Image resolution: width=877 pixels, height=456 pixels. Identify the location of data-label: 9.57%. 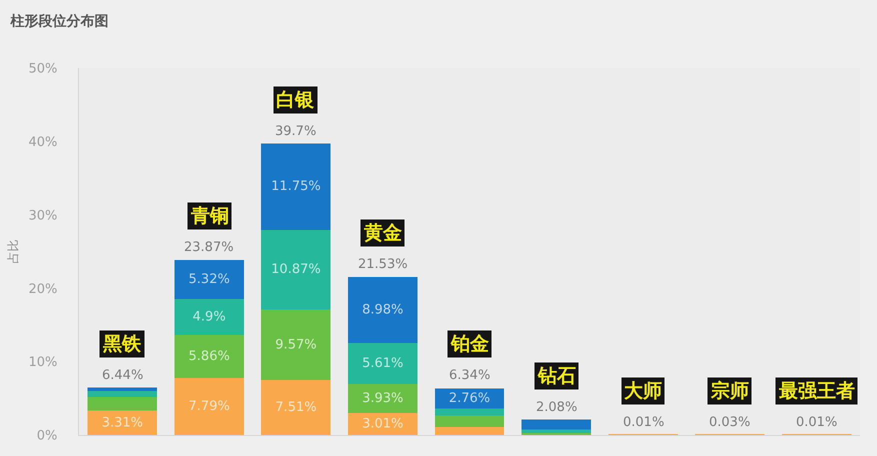
(296, 344).